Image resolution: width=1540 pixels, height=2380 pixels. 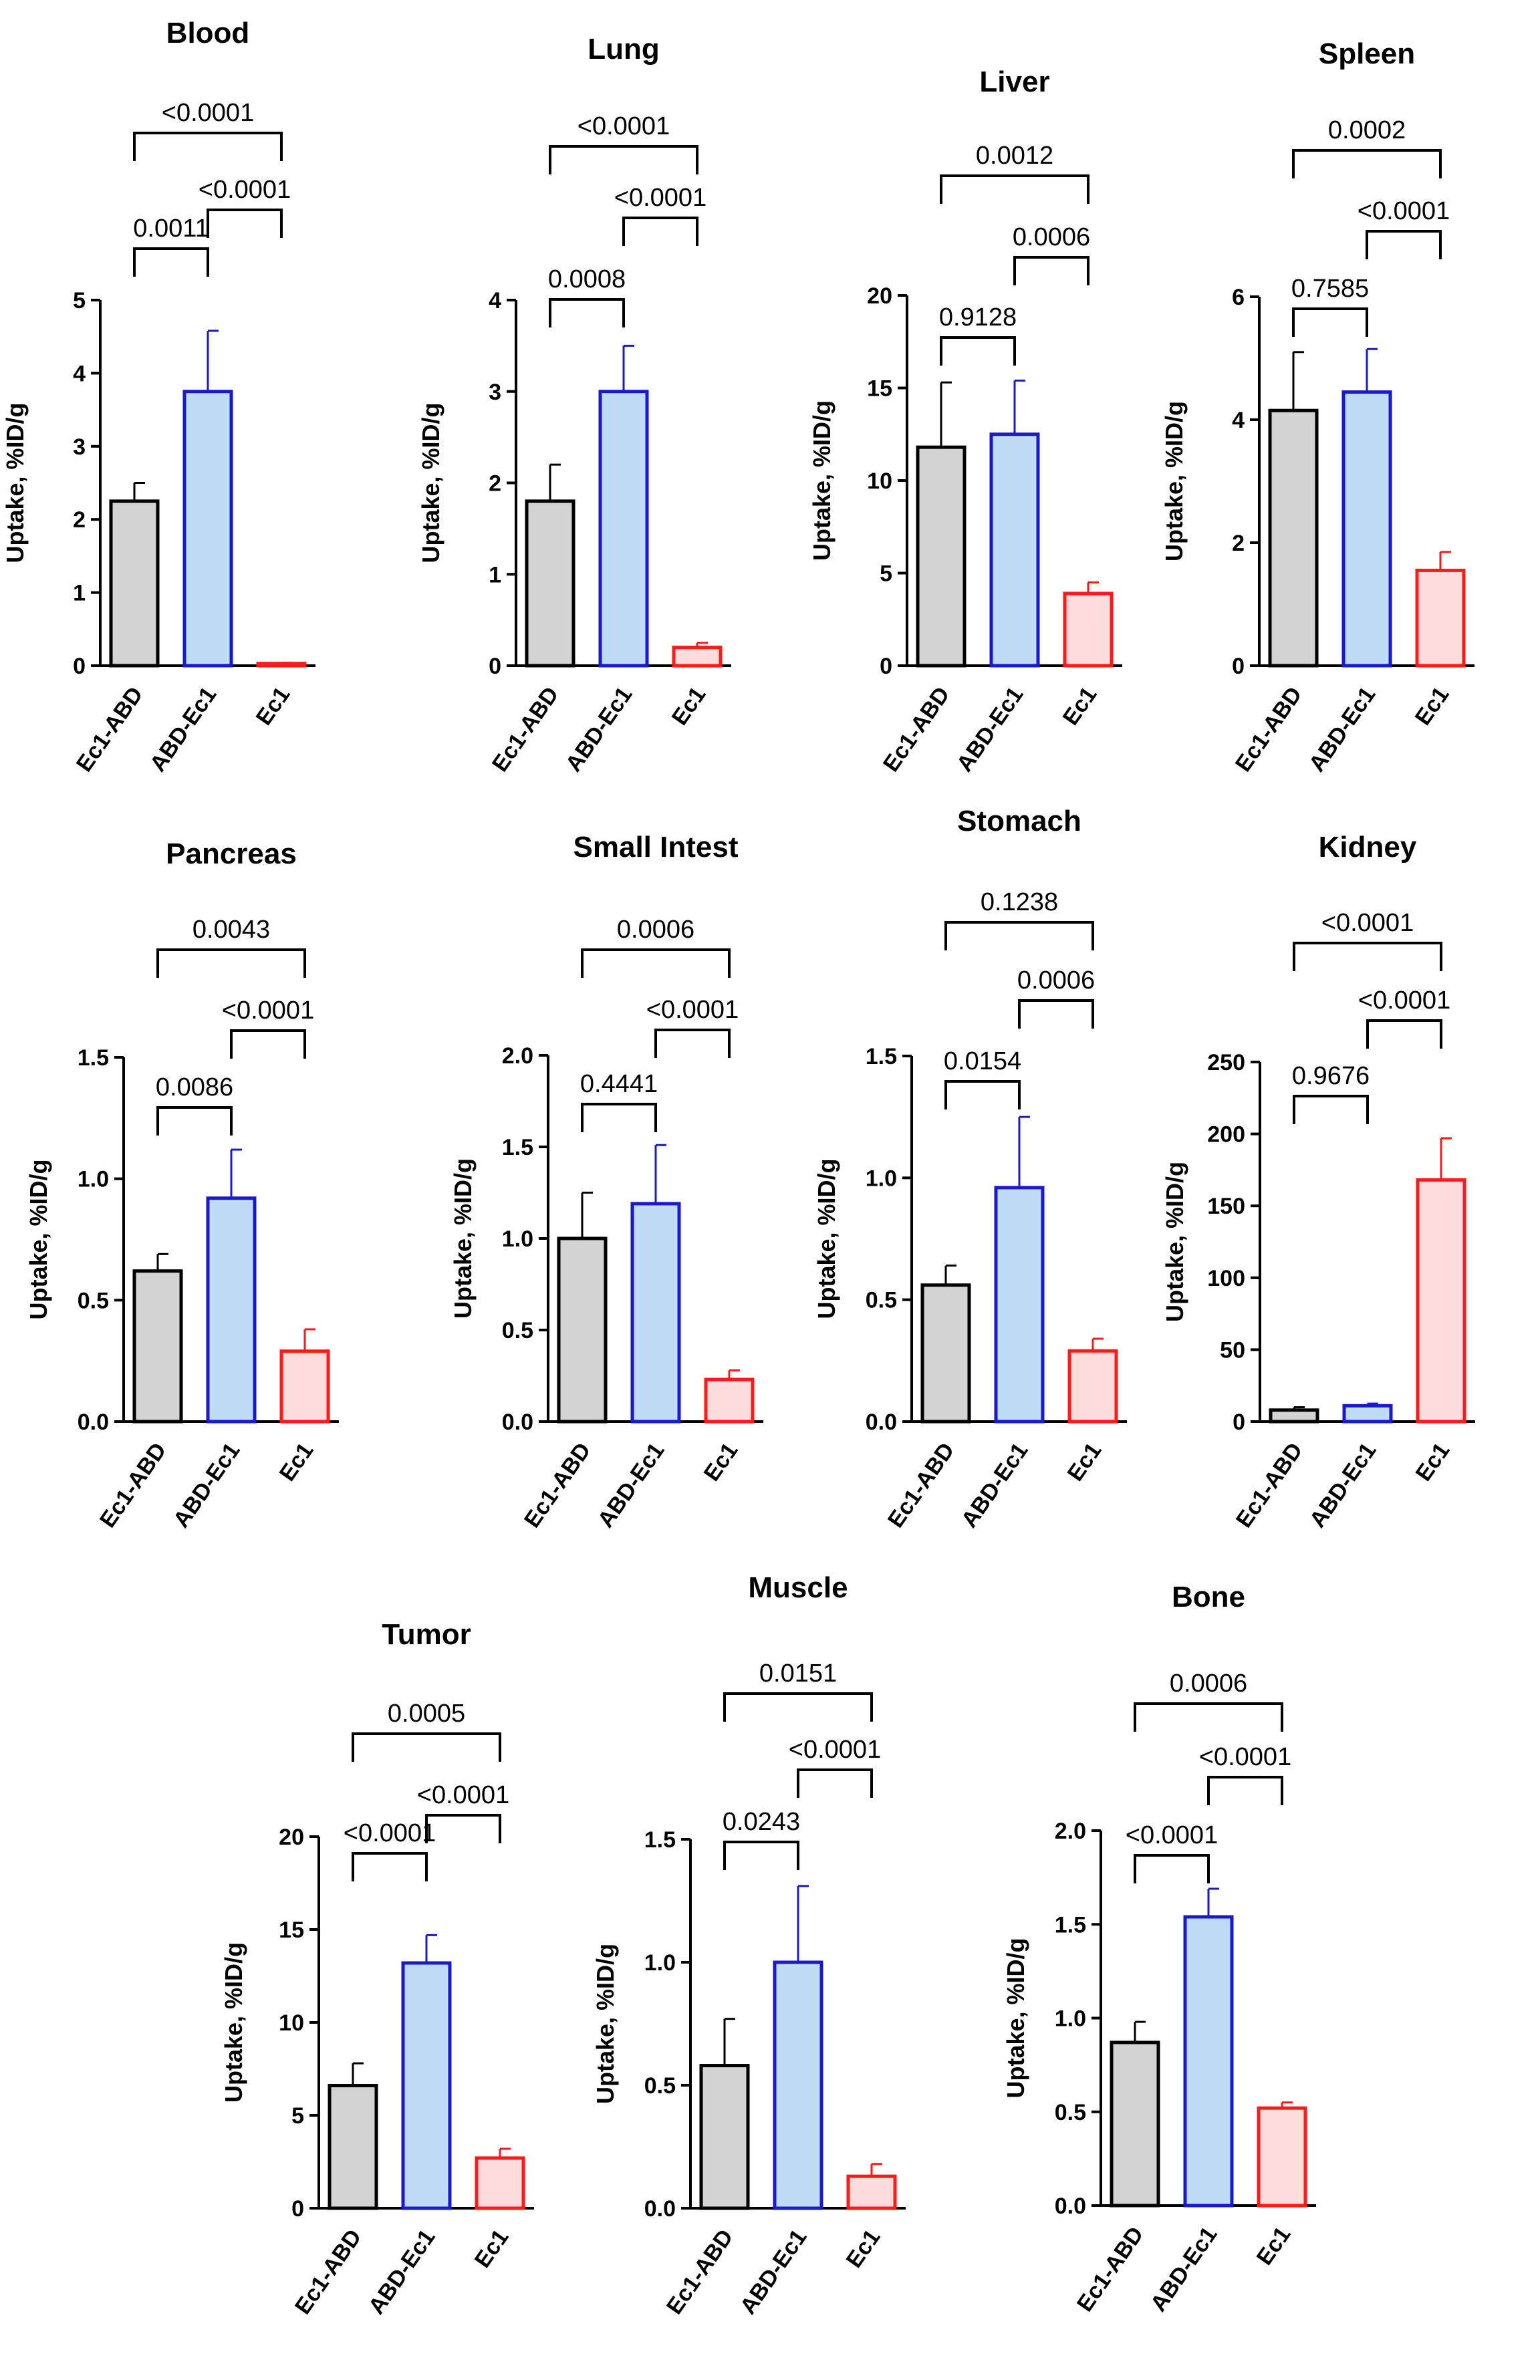 I want to click on p-value-label: 0.0012, so click(x=1014, y=156).